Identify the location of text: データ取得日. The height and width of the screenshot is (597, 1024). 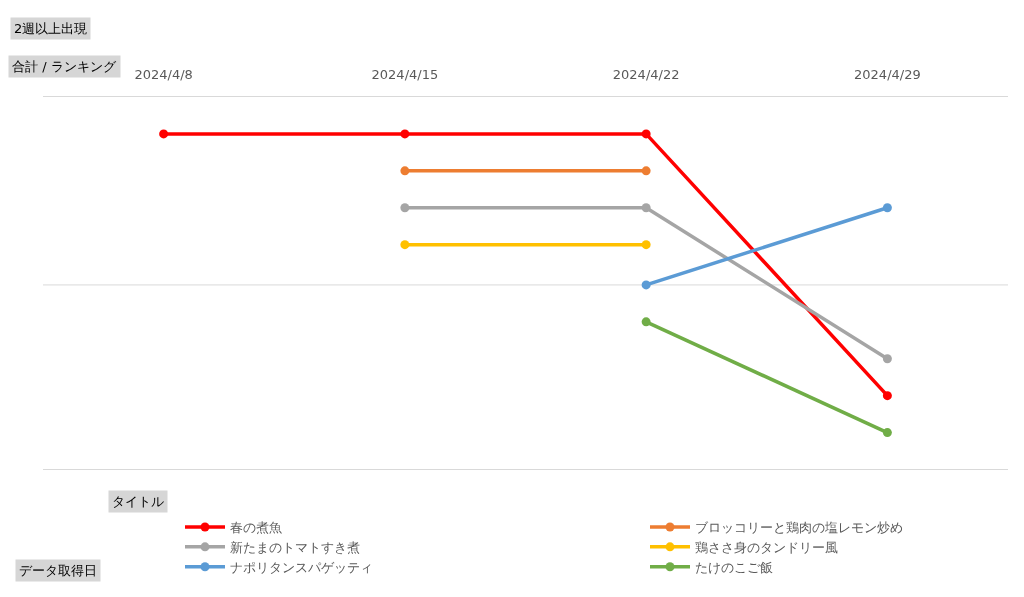
(58, 570).